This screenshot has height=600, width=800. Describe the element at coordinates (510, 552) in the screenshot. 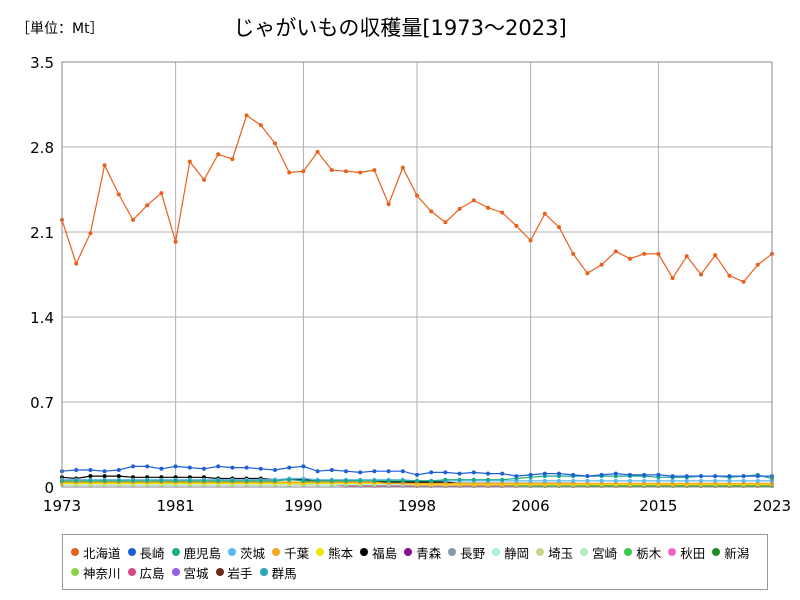

I see `legend-item: 静岡` at that location.